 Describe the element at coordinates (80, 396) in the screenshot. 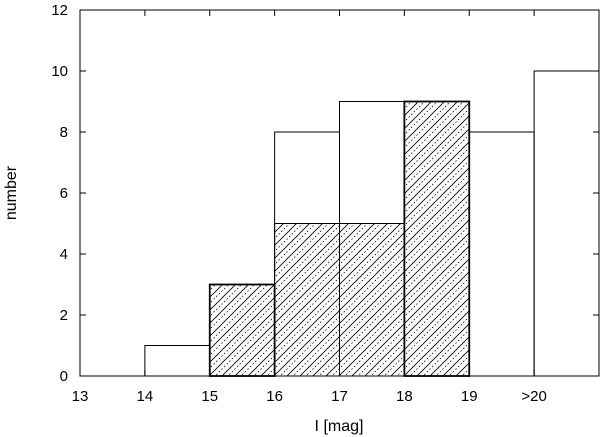

I see `x-tick-label: 13` at that location.